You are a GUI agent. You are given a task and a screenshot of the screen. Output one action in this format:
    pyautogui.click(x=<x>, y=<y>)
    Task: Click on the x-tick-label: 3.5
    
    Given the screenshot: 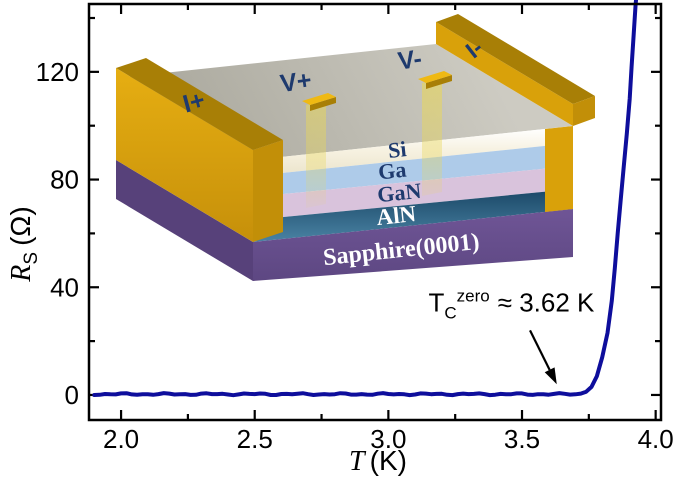 What is the action you would take?
    pyautogui.click(x=522, y=439)
    